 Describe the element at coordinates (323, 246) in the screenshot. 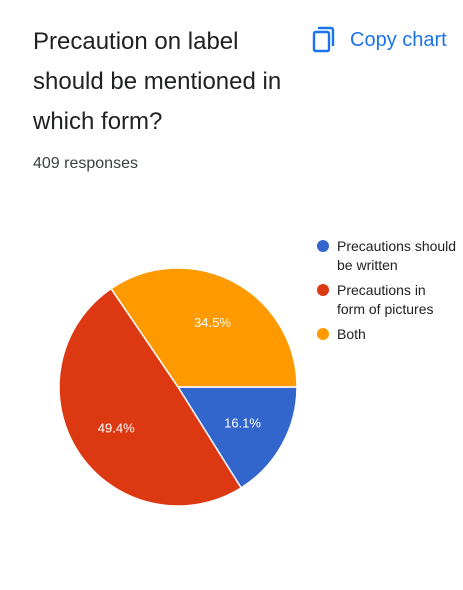

I see `legend-swatch-written` at that location.